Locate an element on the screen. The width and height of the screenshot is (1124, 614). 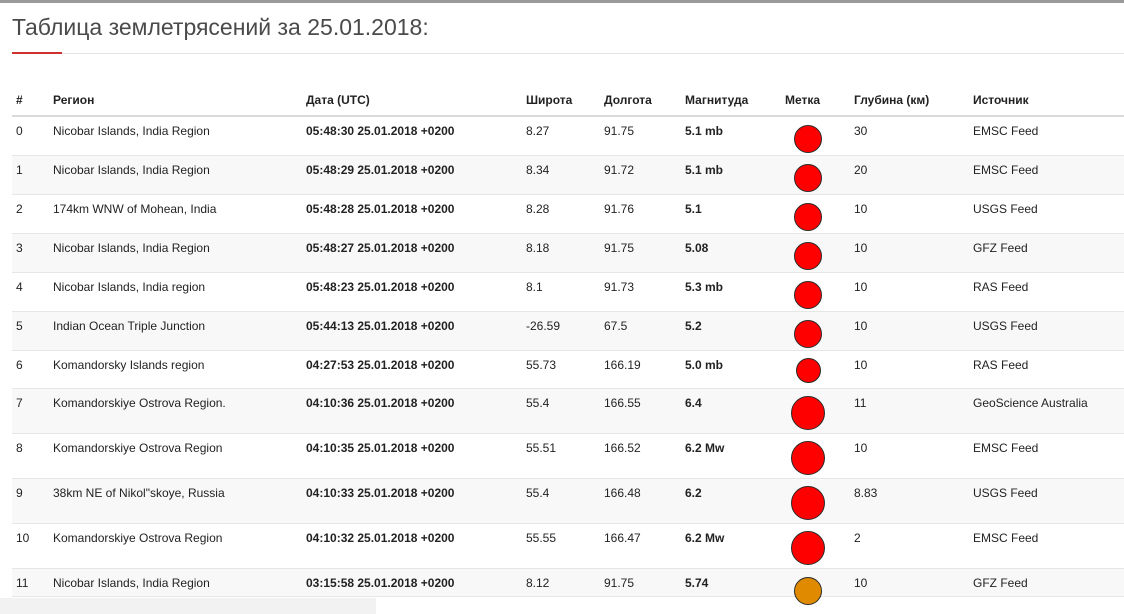
title-divider is located at coordinates (568, 53).